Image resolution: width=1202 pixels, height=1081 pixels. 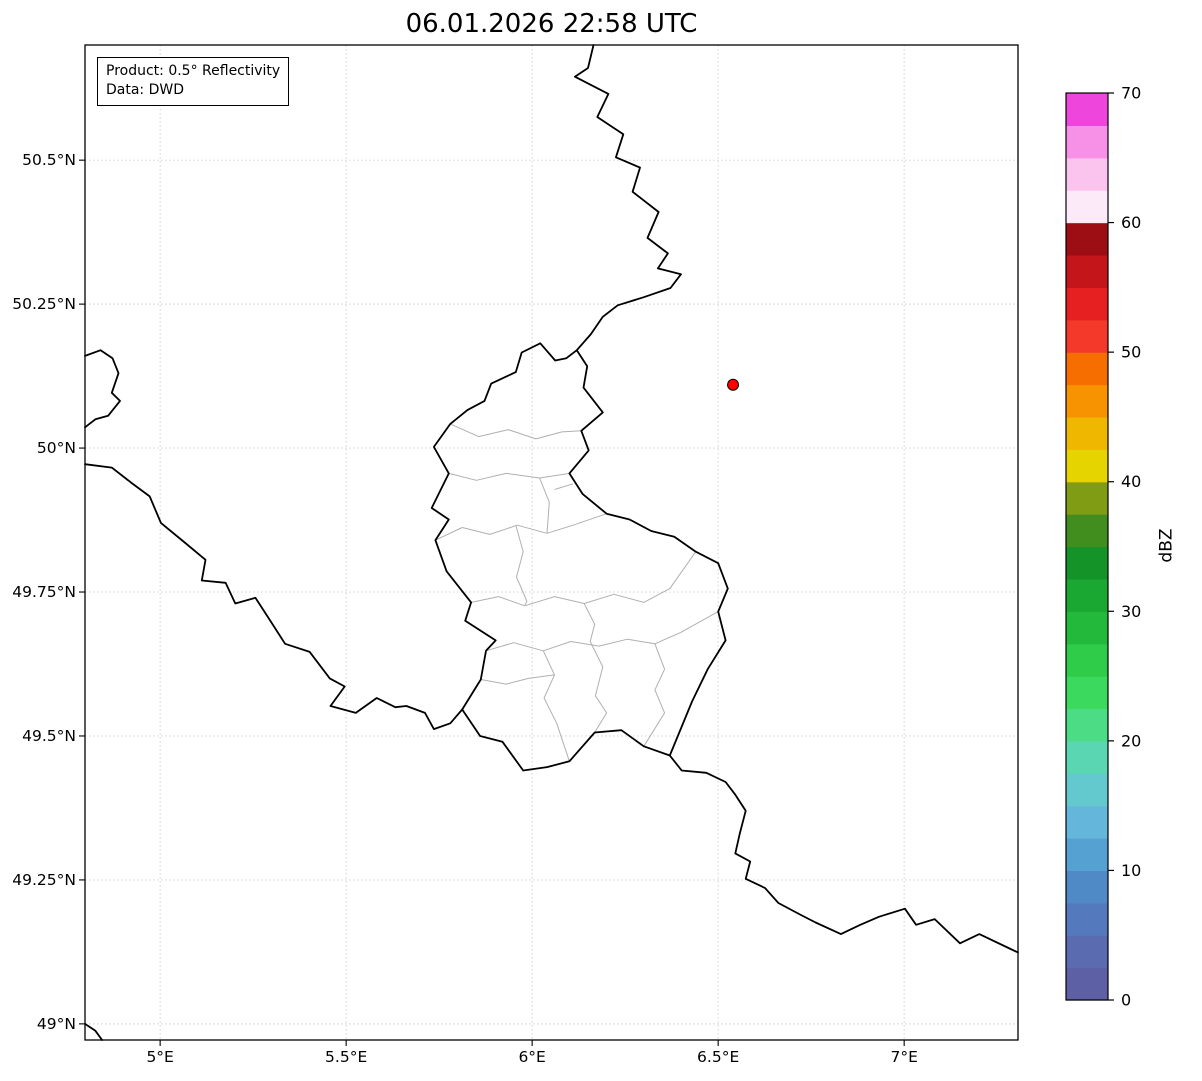 I want to click on colorbar-tick-label: 50, so click(x=1131, y=352).